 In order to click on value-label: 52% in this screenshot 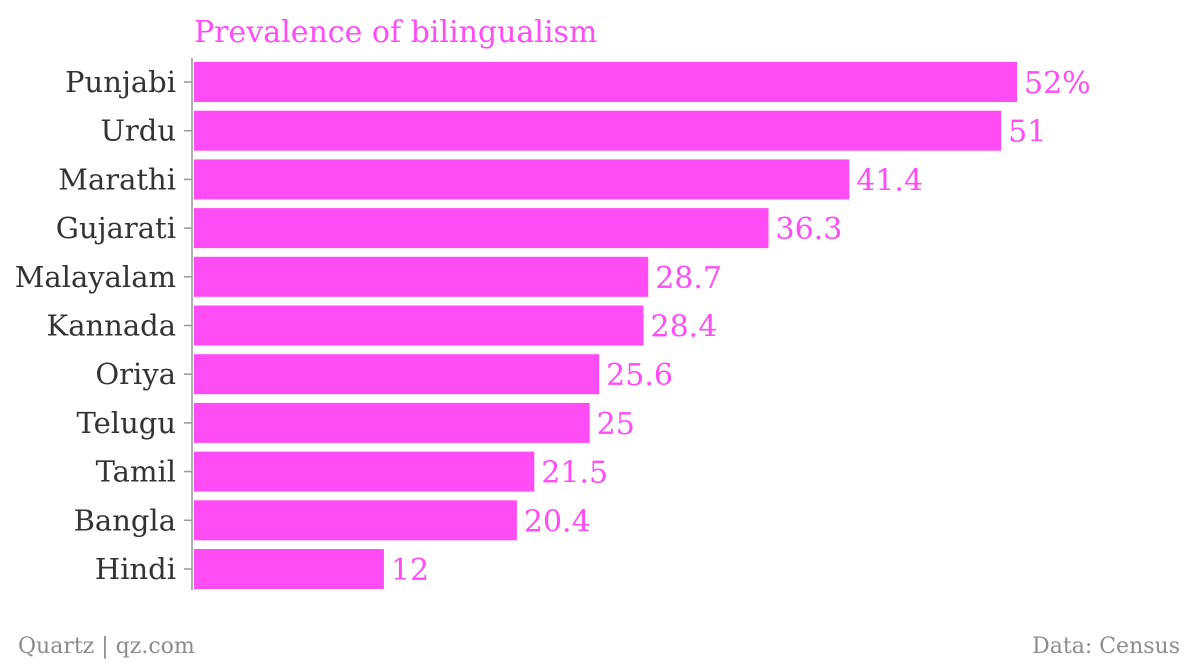, I will do `click(1057, 83)`.